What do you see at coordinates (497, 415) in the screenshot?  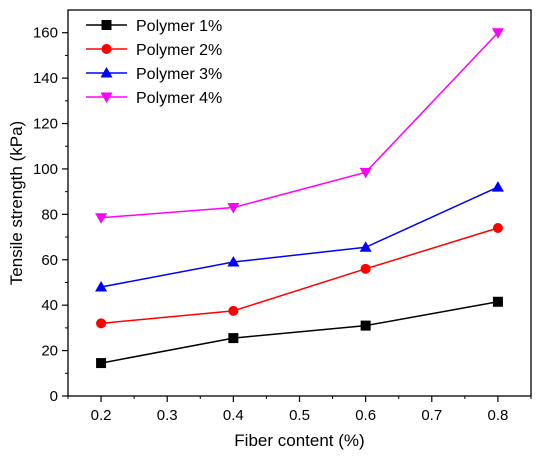 I see `x-tick-label: 0.8` at bounding box center [497, 415].